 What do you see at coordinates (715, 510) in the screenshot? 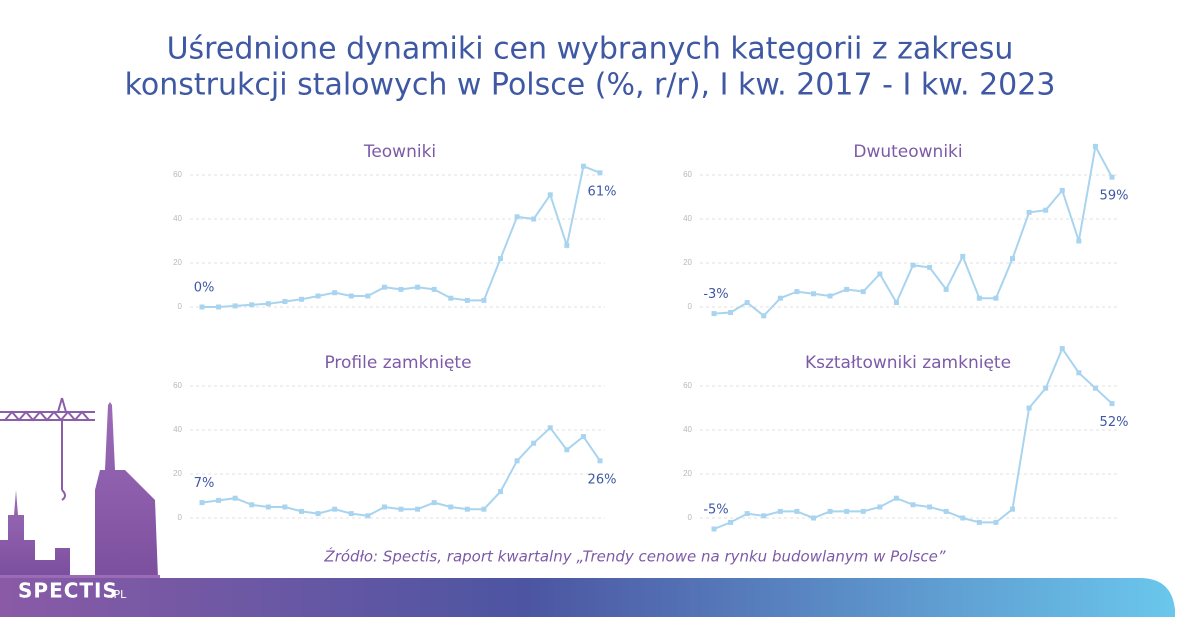
I see `data-label: -5%` at bounding box center [715, 510].